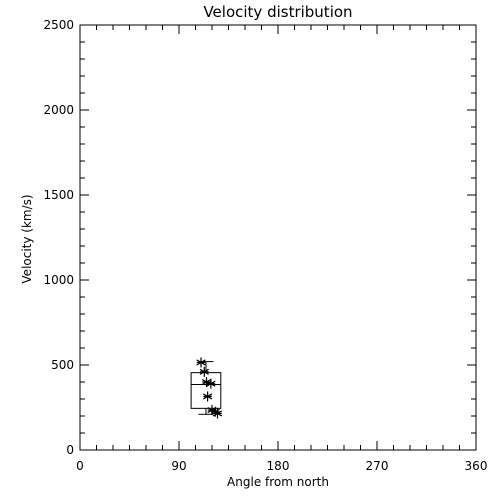 The image size is (500, 500). Describe the element at coordinates (70, 450) in the screenshot. I see `y-tick-label: 0` at that location.